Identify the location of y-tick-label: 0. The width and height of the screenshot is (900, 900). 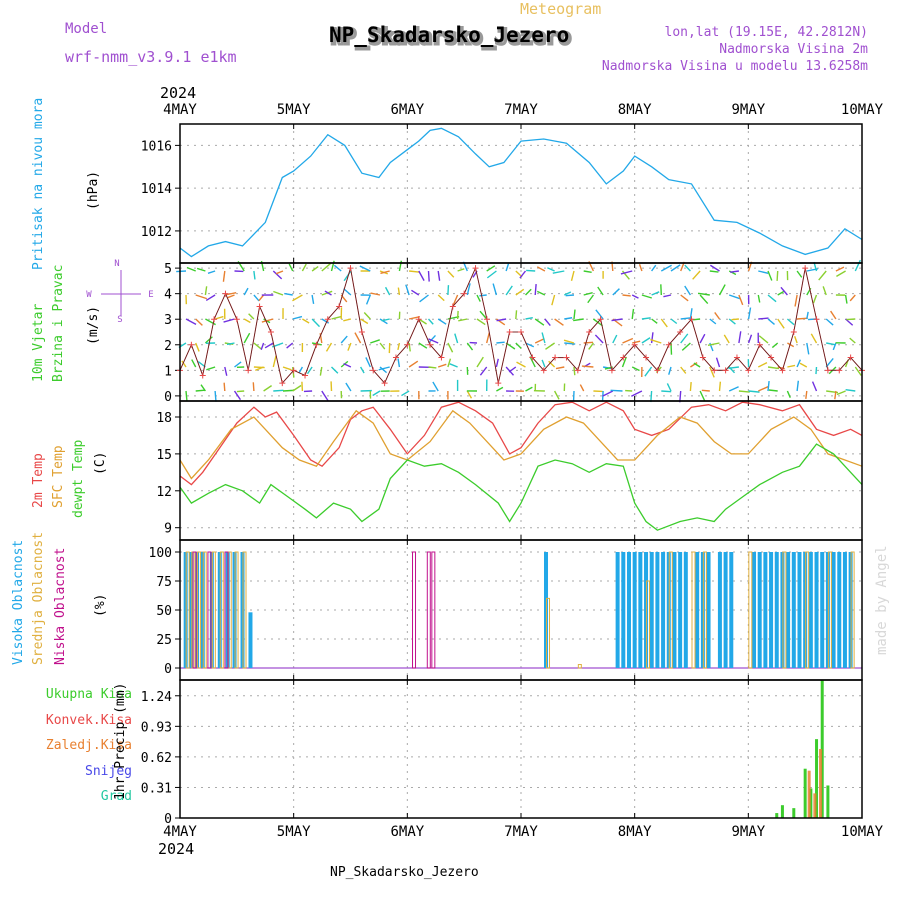
(168, 669).